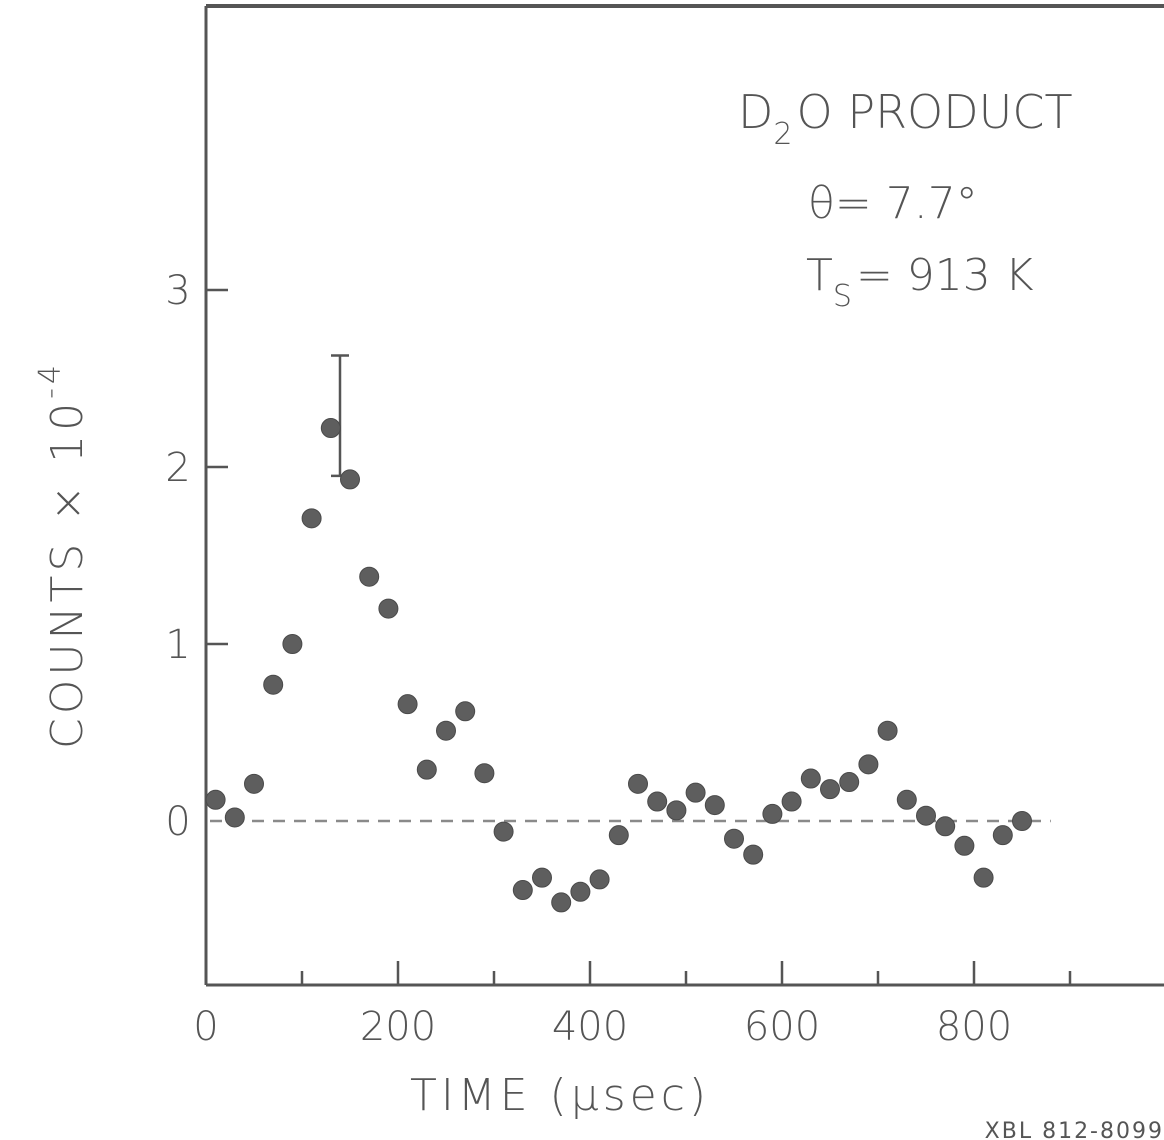 This screenshot has width=1164, height=1140. What do you see at coordinates (1074, 1129) in the screenshot?
I see `figure-code: XBL 812-8099` at bounding box center [1074, 1129].